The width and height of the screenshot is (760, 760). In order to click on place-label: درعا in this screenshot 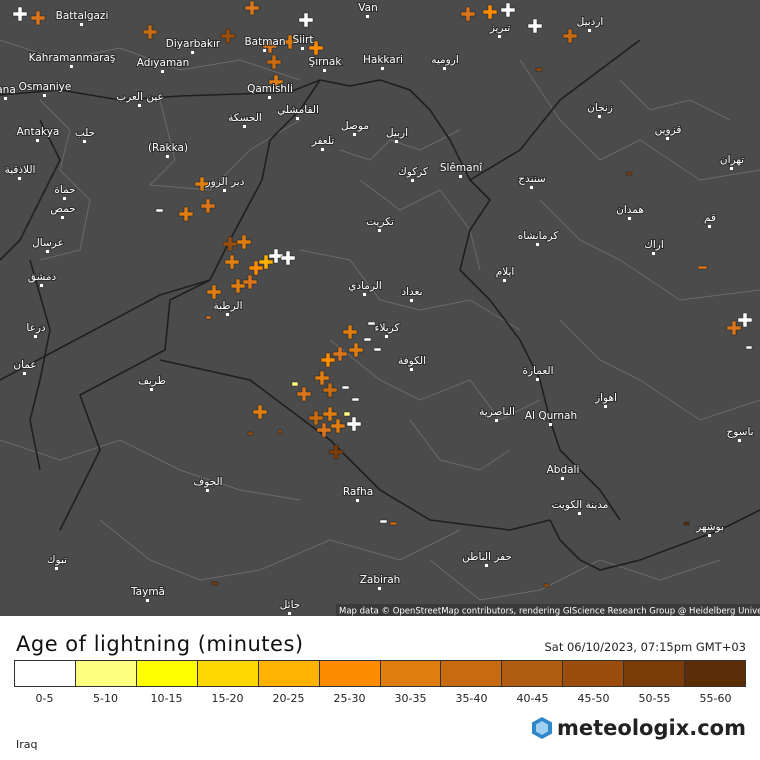, I will do `click(36, 328)`.